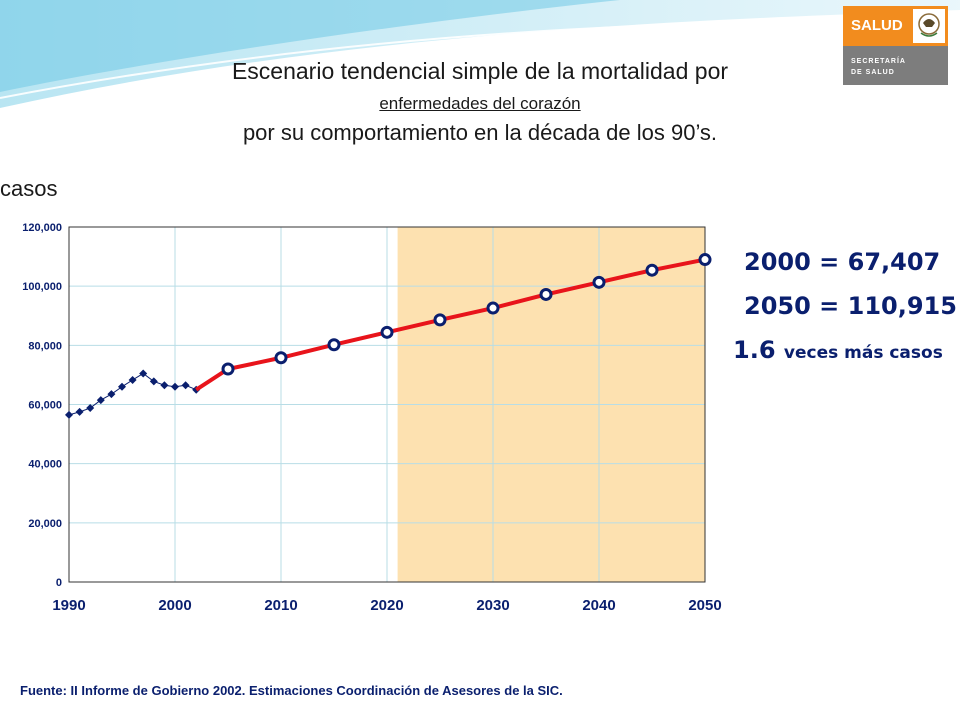 This screenshot has width=960, height=720. I want to click on mexico-seal-icon, so click(929, 26).